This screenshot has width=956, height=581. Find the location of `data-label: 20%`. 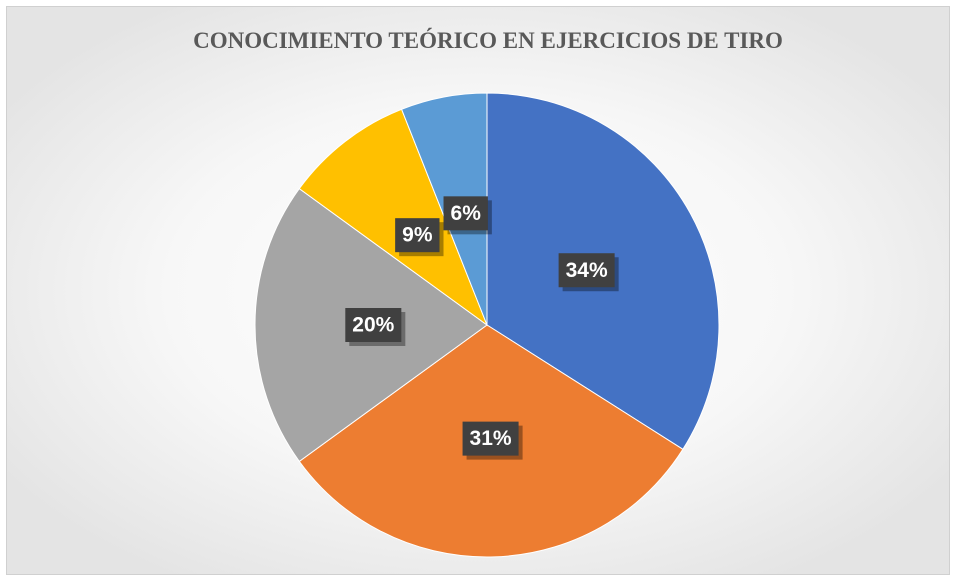

data-label: 20% is located at coordinates (373, 325).